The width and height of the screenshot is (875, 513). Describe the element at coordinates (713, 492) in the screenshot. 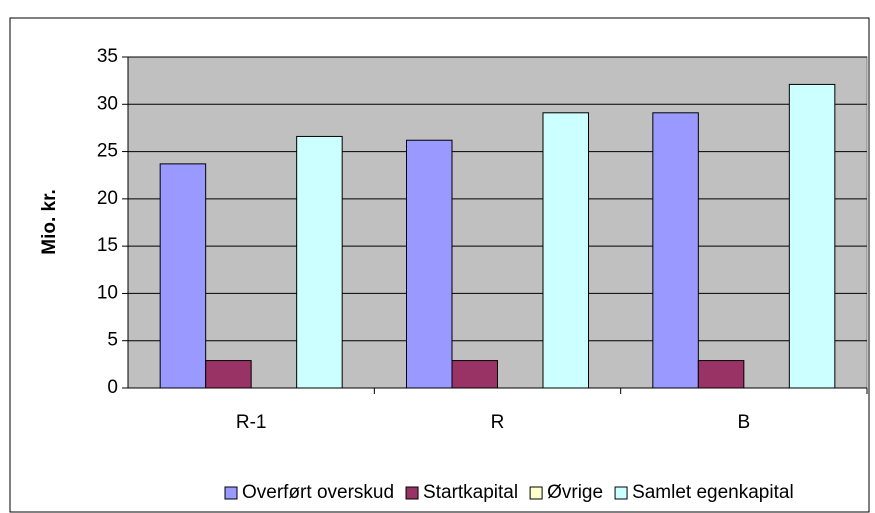

I see `legend-label: Samlet egenkapital` at that location.